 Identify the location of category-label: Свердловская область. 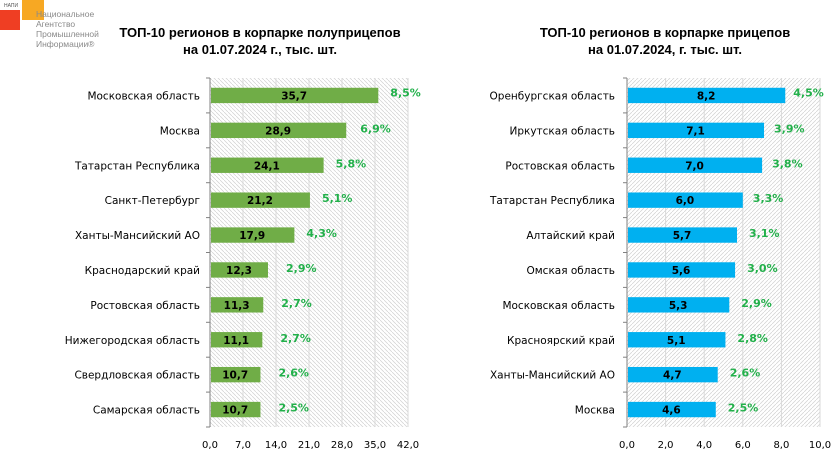
(137, 376).